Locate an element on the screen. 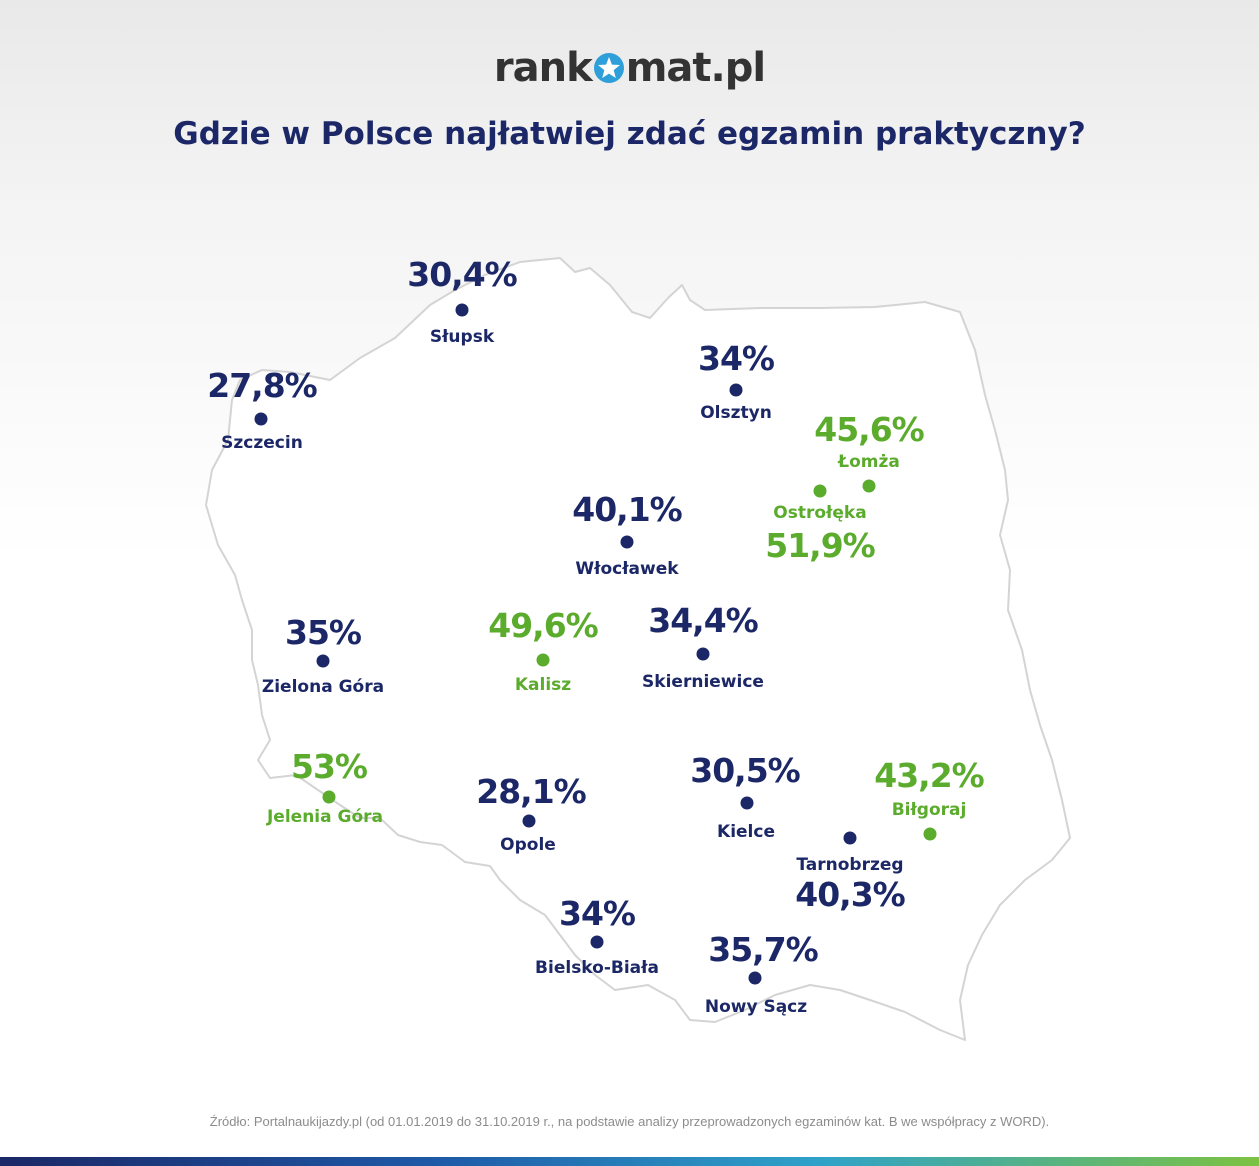  city-name: Olsztyn is located at coordinates (736, 413).